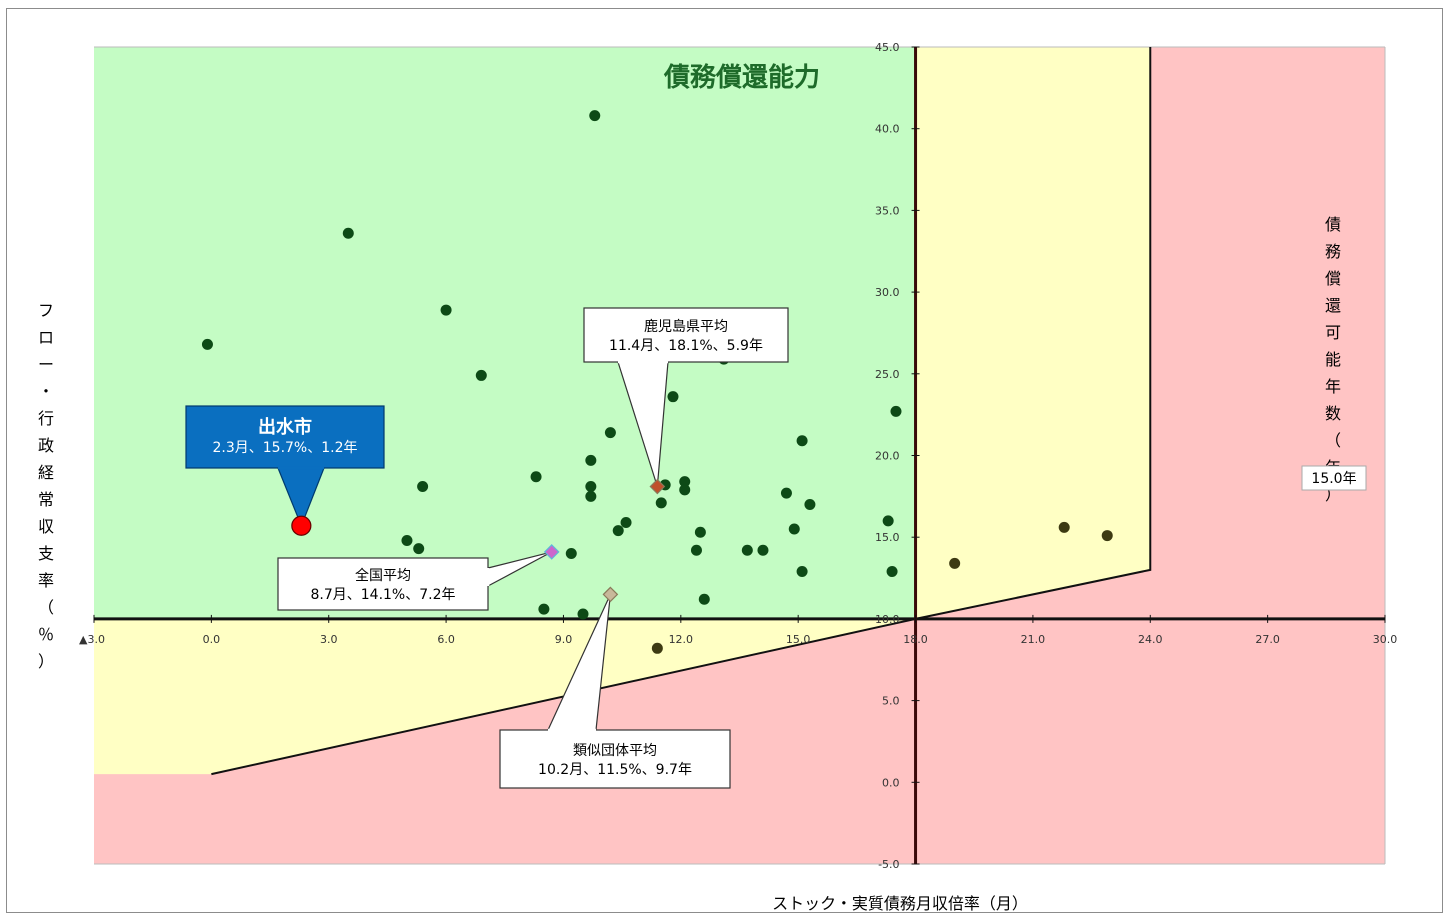  What do you see at coordinates (888, 864) in the screenshot?
I see `y-tick-label: -5.0` at bounding box center [888, 864].